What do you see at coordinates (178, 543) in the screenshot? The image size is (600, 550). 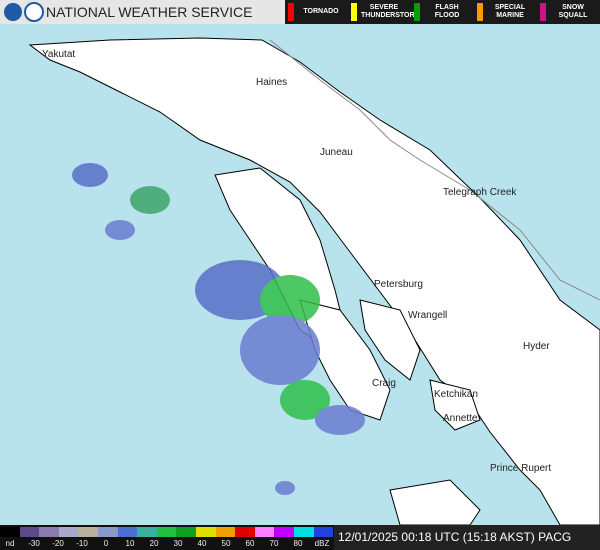 I see `scale-label: 30` at bounding box center [178, 543].